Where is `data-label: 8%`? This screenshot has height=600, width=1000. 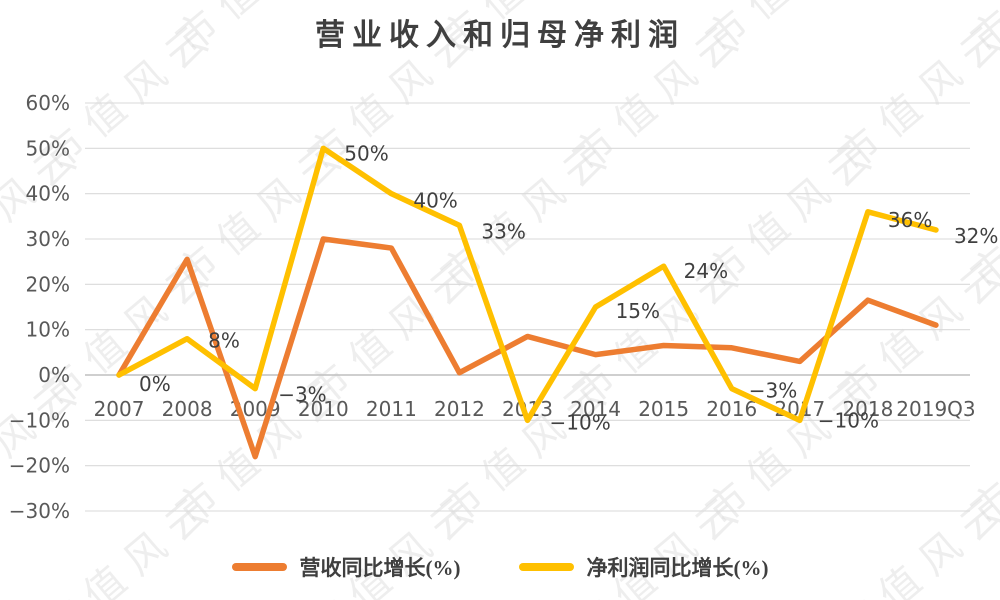 data-label: 8% is located at coordinates (224, 341).